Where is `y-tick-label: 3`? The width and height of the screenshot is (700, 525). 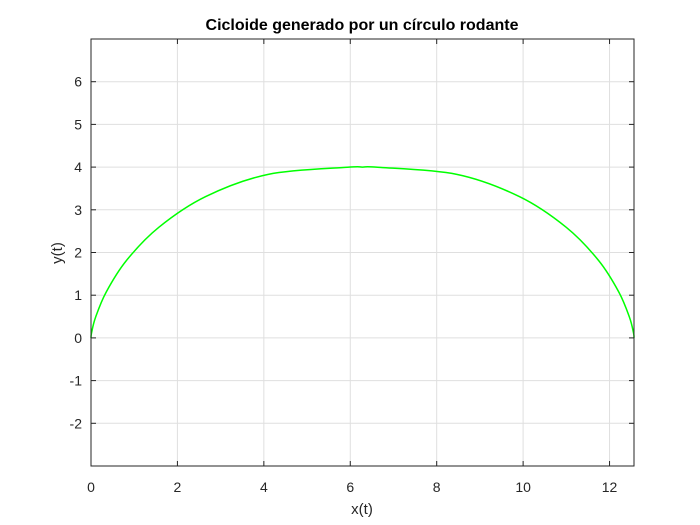 y-tick-label: 3 is located at coordinates (78, 210).